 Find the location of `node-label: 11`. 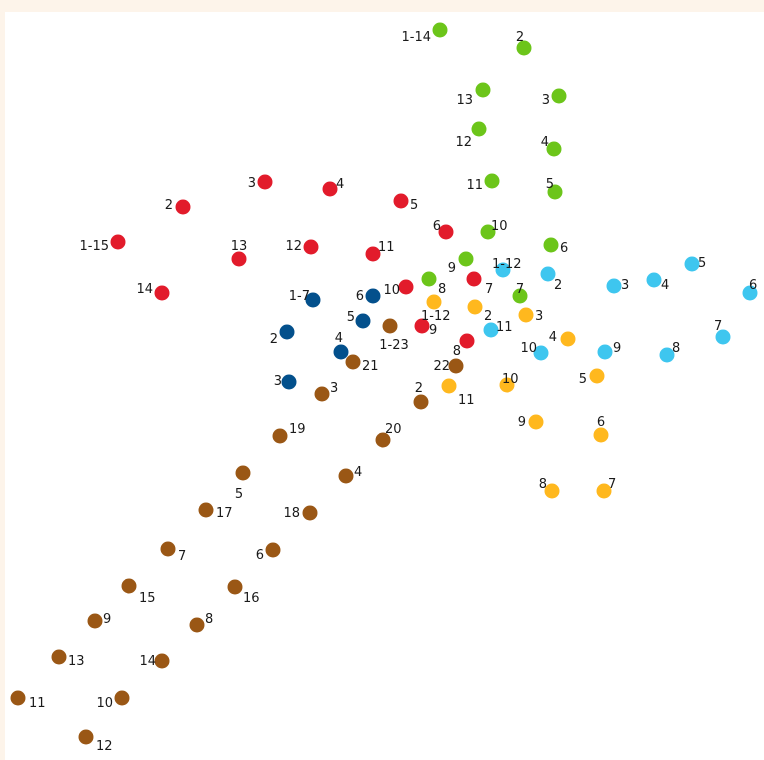

node-label: 11 is located at coordinates (466, 400).